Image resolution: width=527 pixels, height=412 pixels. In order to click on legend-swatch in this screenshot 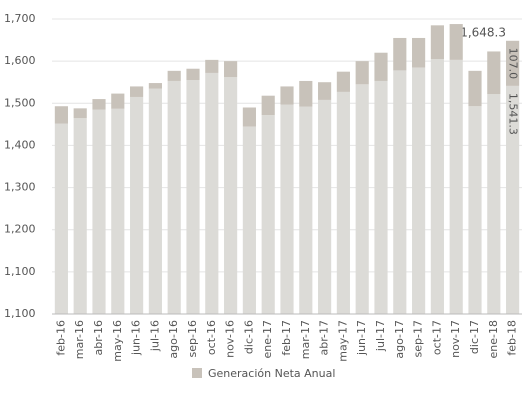, I will do `click(197, 373)`.